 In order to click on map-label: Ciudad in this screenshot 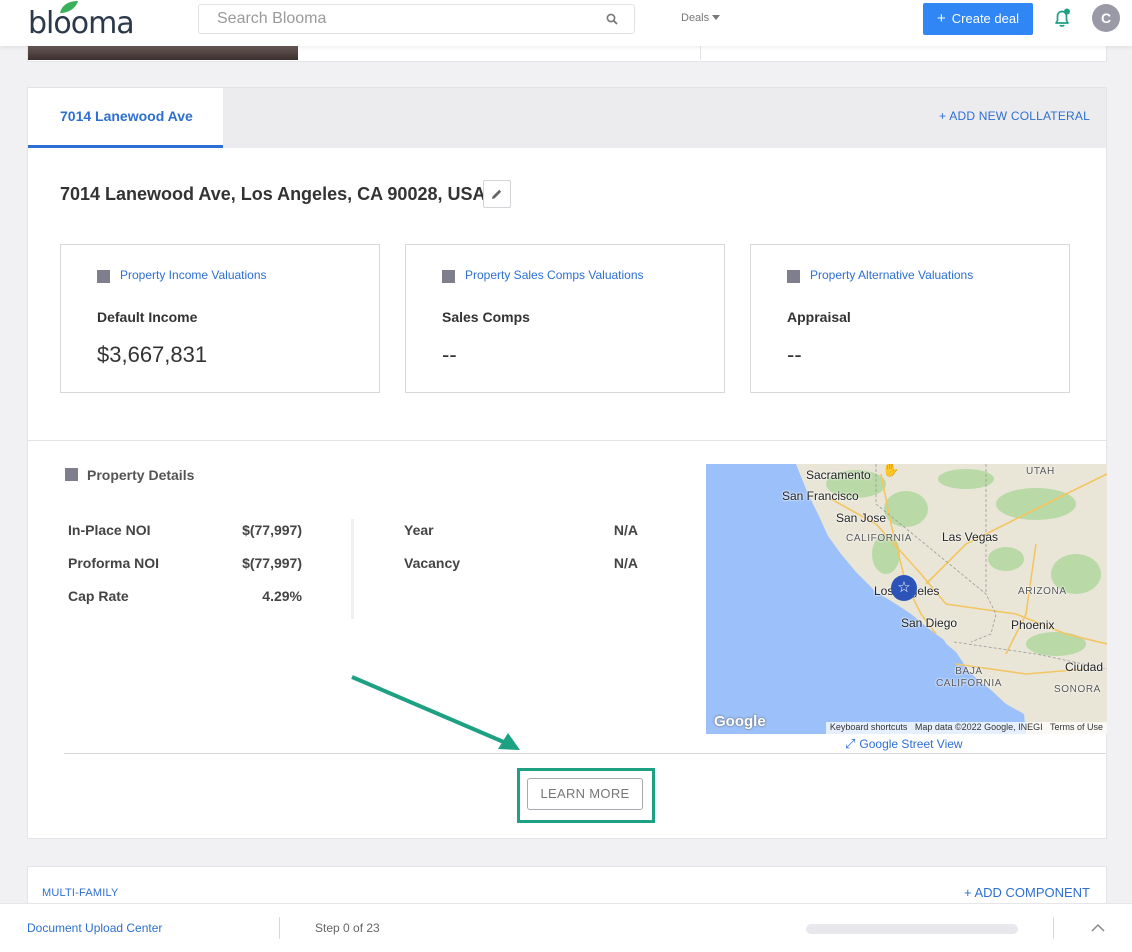, I will do `click(1084, 667)`.